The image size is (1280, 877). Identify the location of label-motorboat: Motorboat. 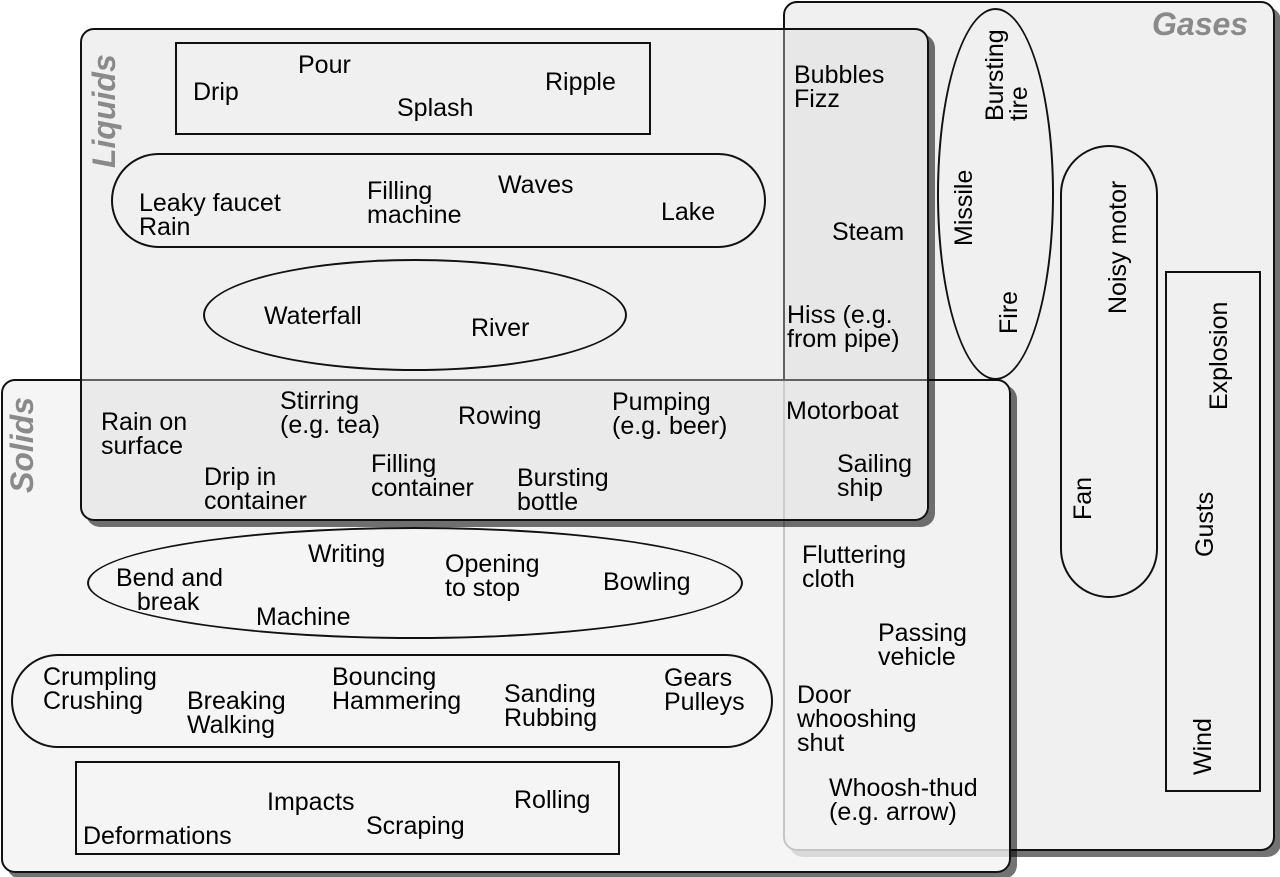
(842, 411).